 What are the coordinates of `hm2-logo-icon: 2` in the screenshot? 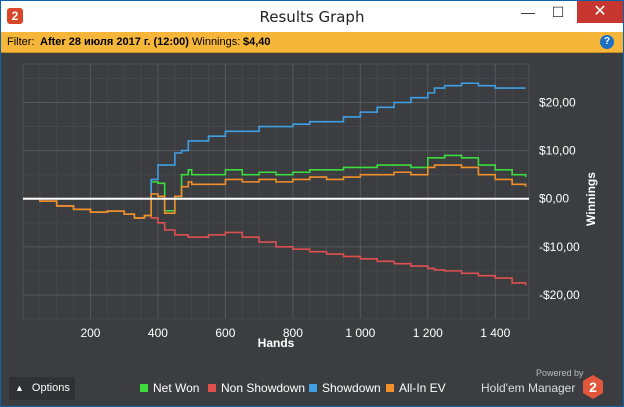 It's located at (593, 387).